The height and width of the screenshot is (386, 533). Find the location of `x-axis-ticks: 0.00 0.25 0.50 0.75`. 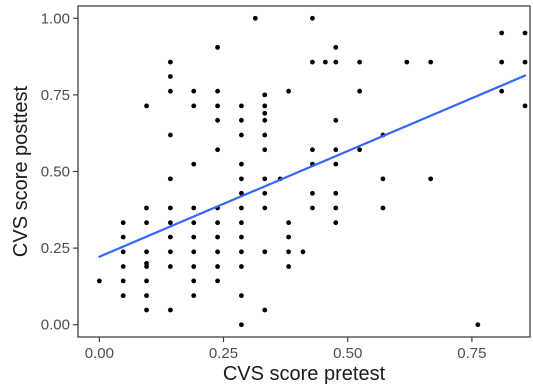

x-axis-ticks: 0.00 0.25 0.50 0.75 is located at coordinates (285, 349).